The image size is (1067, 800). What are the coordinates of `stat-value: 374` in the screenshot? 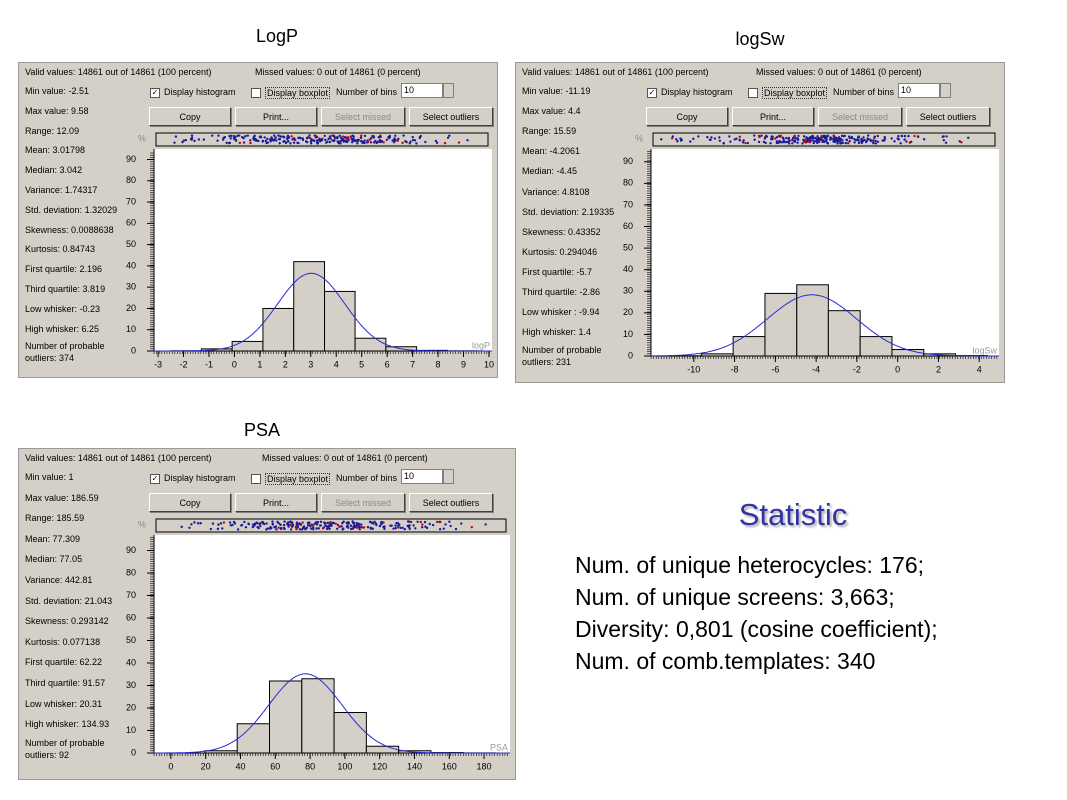 It's located at (67, 358).